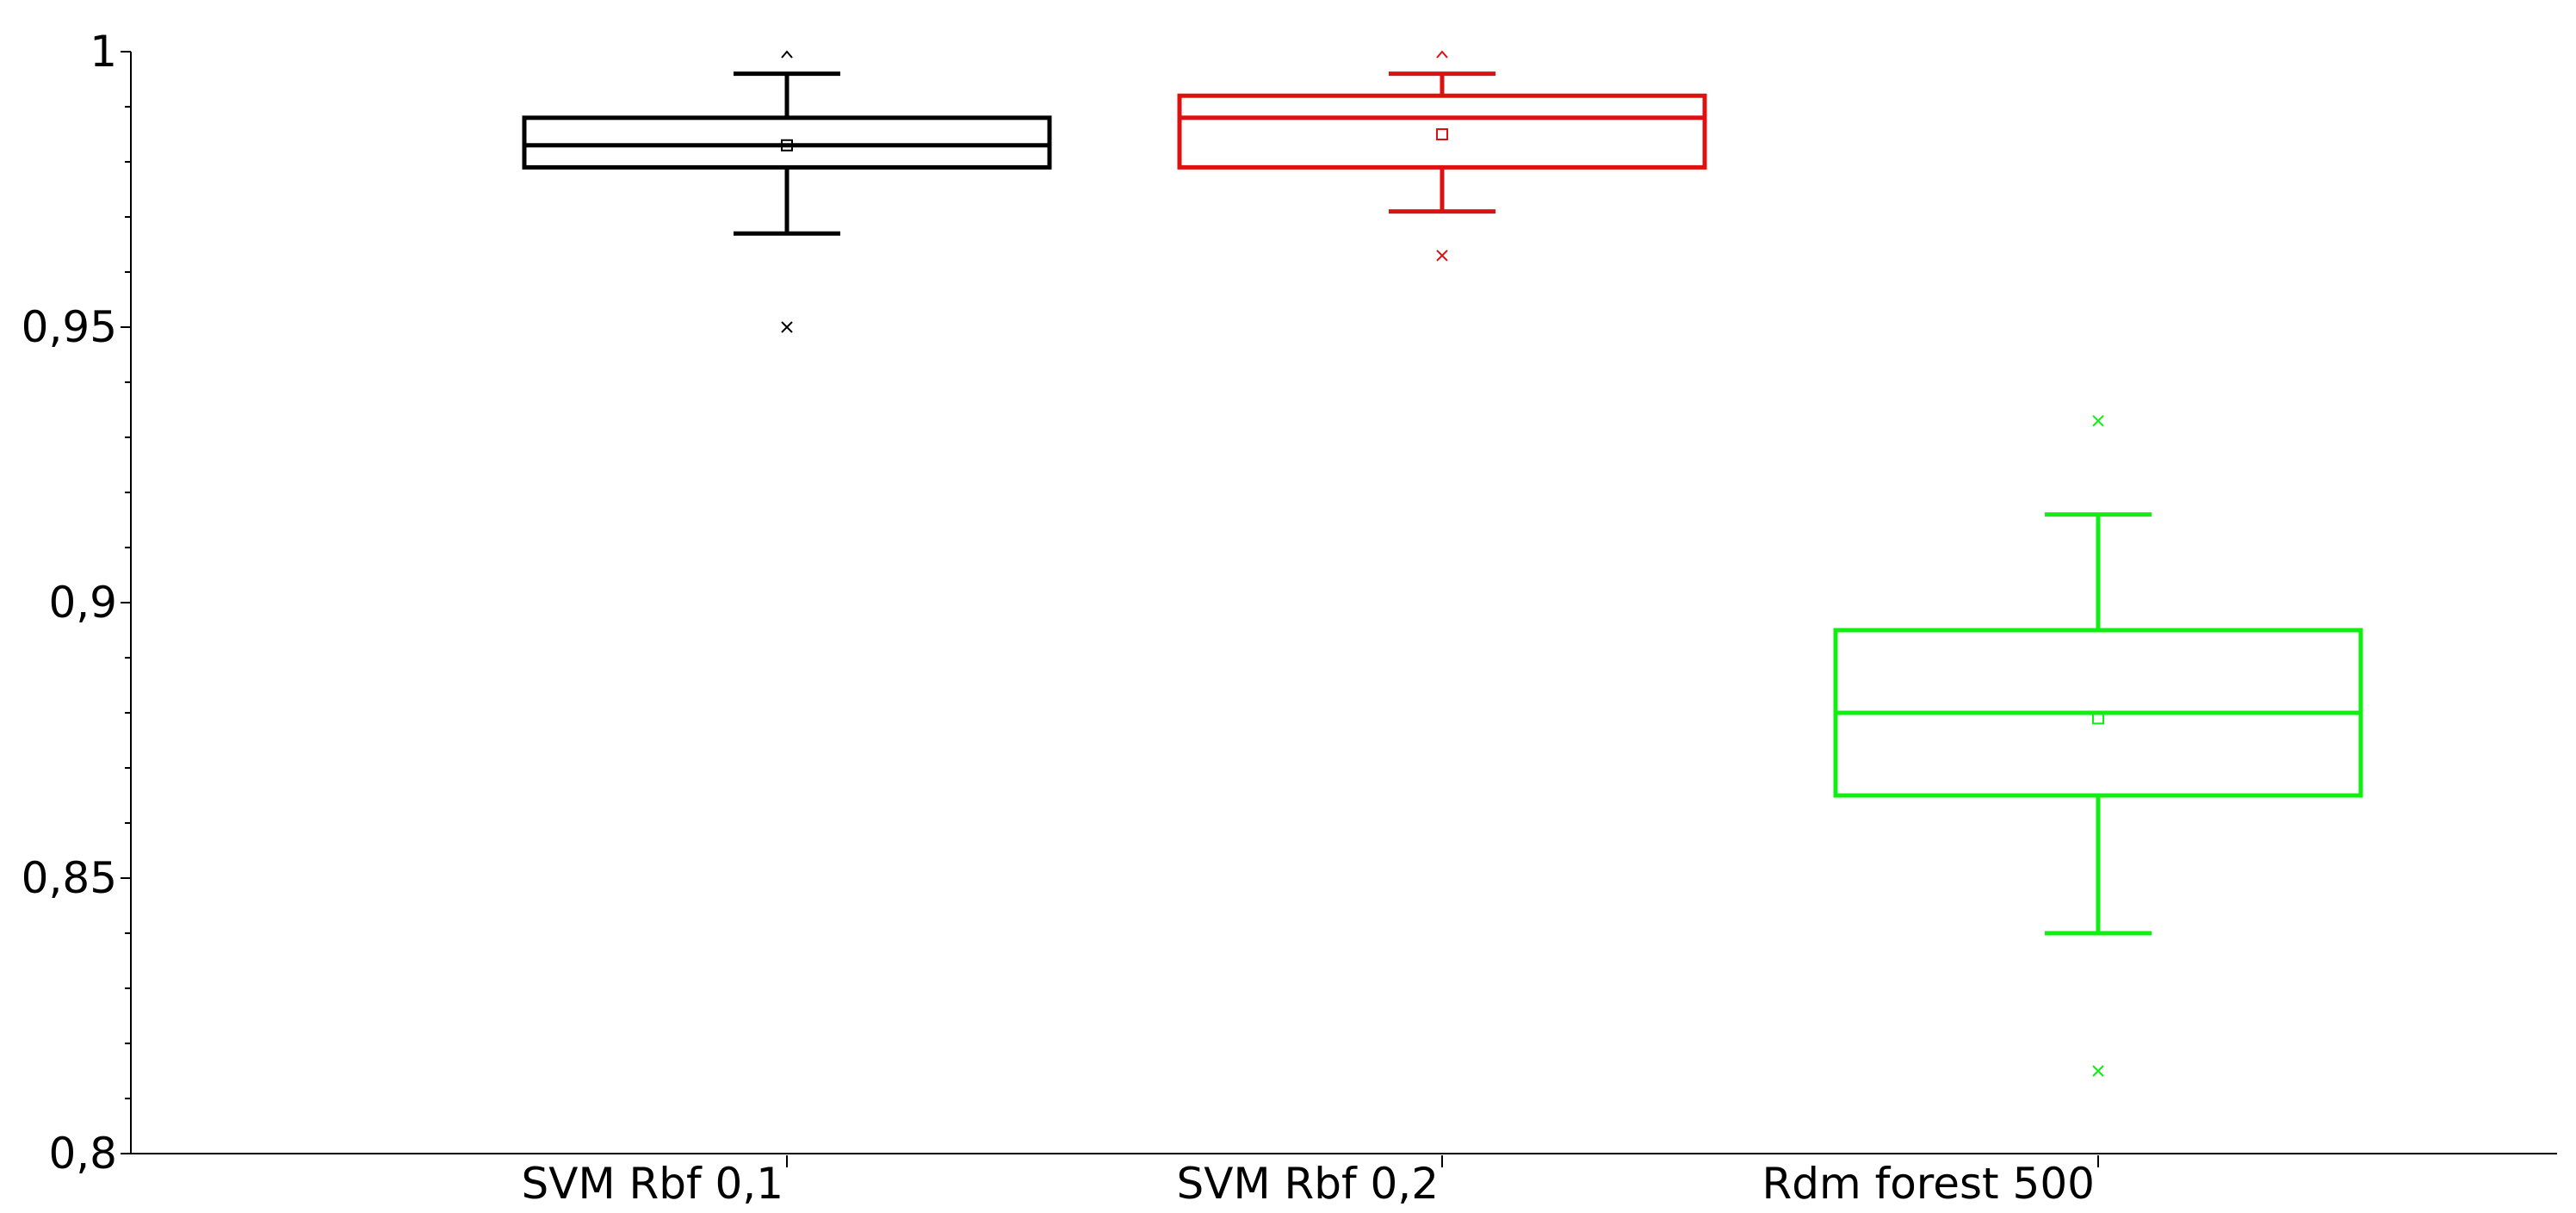  I want to click on y-tick-label: 0,95, so click(69, 327).